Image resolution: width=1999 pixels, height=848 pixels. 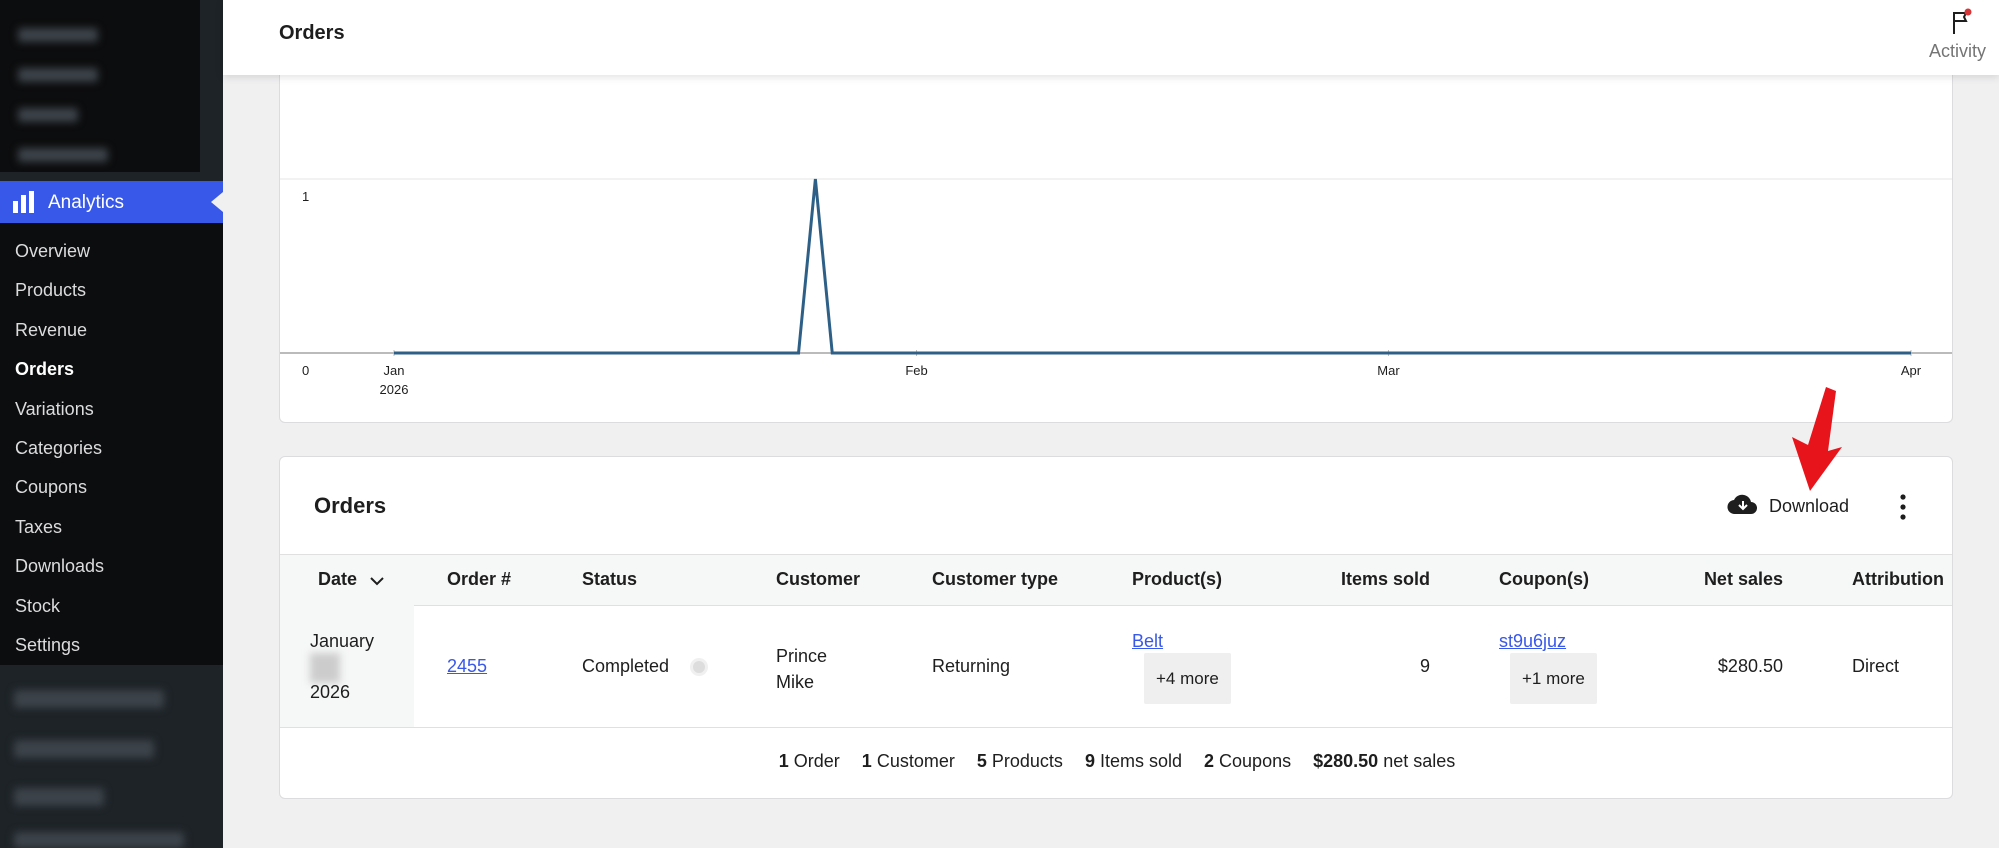 What do you see at coordinates (1089, 761) in the screenshot?
I see `summary-count: 9` at bounding box center [1089, 761].